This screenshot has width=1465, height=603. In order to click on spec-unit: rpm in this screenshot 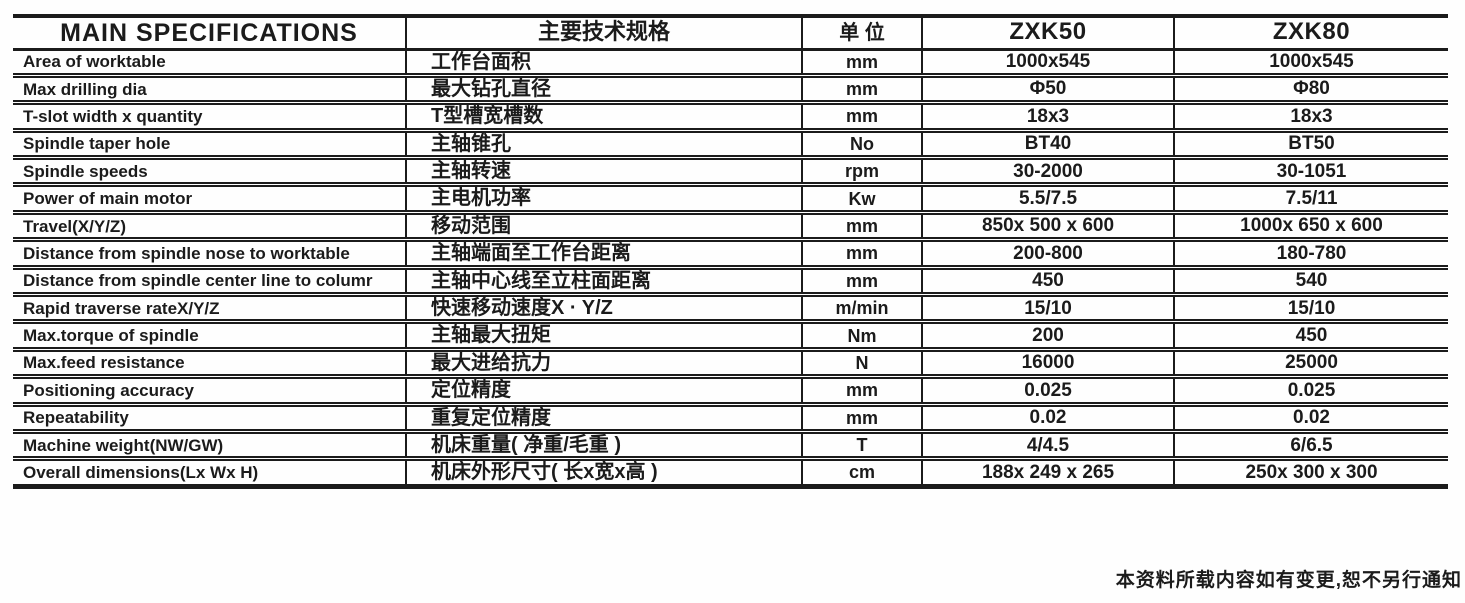, I will do `click(862, 172)`.